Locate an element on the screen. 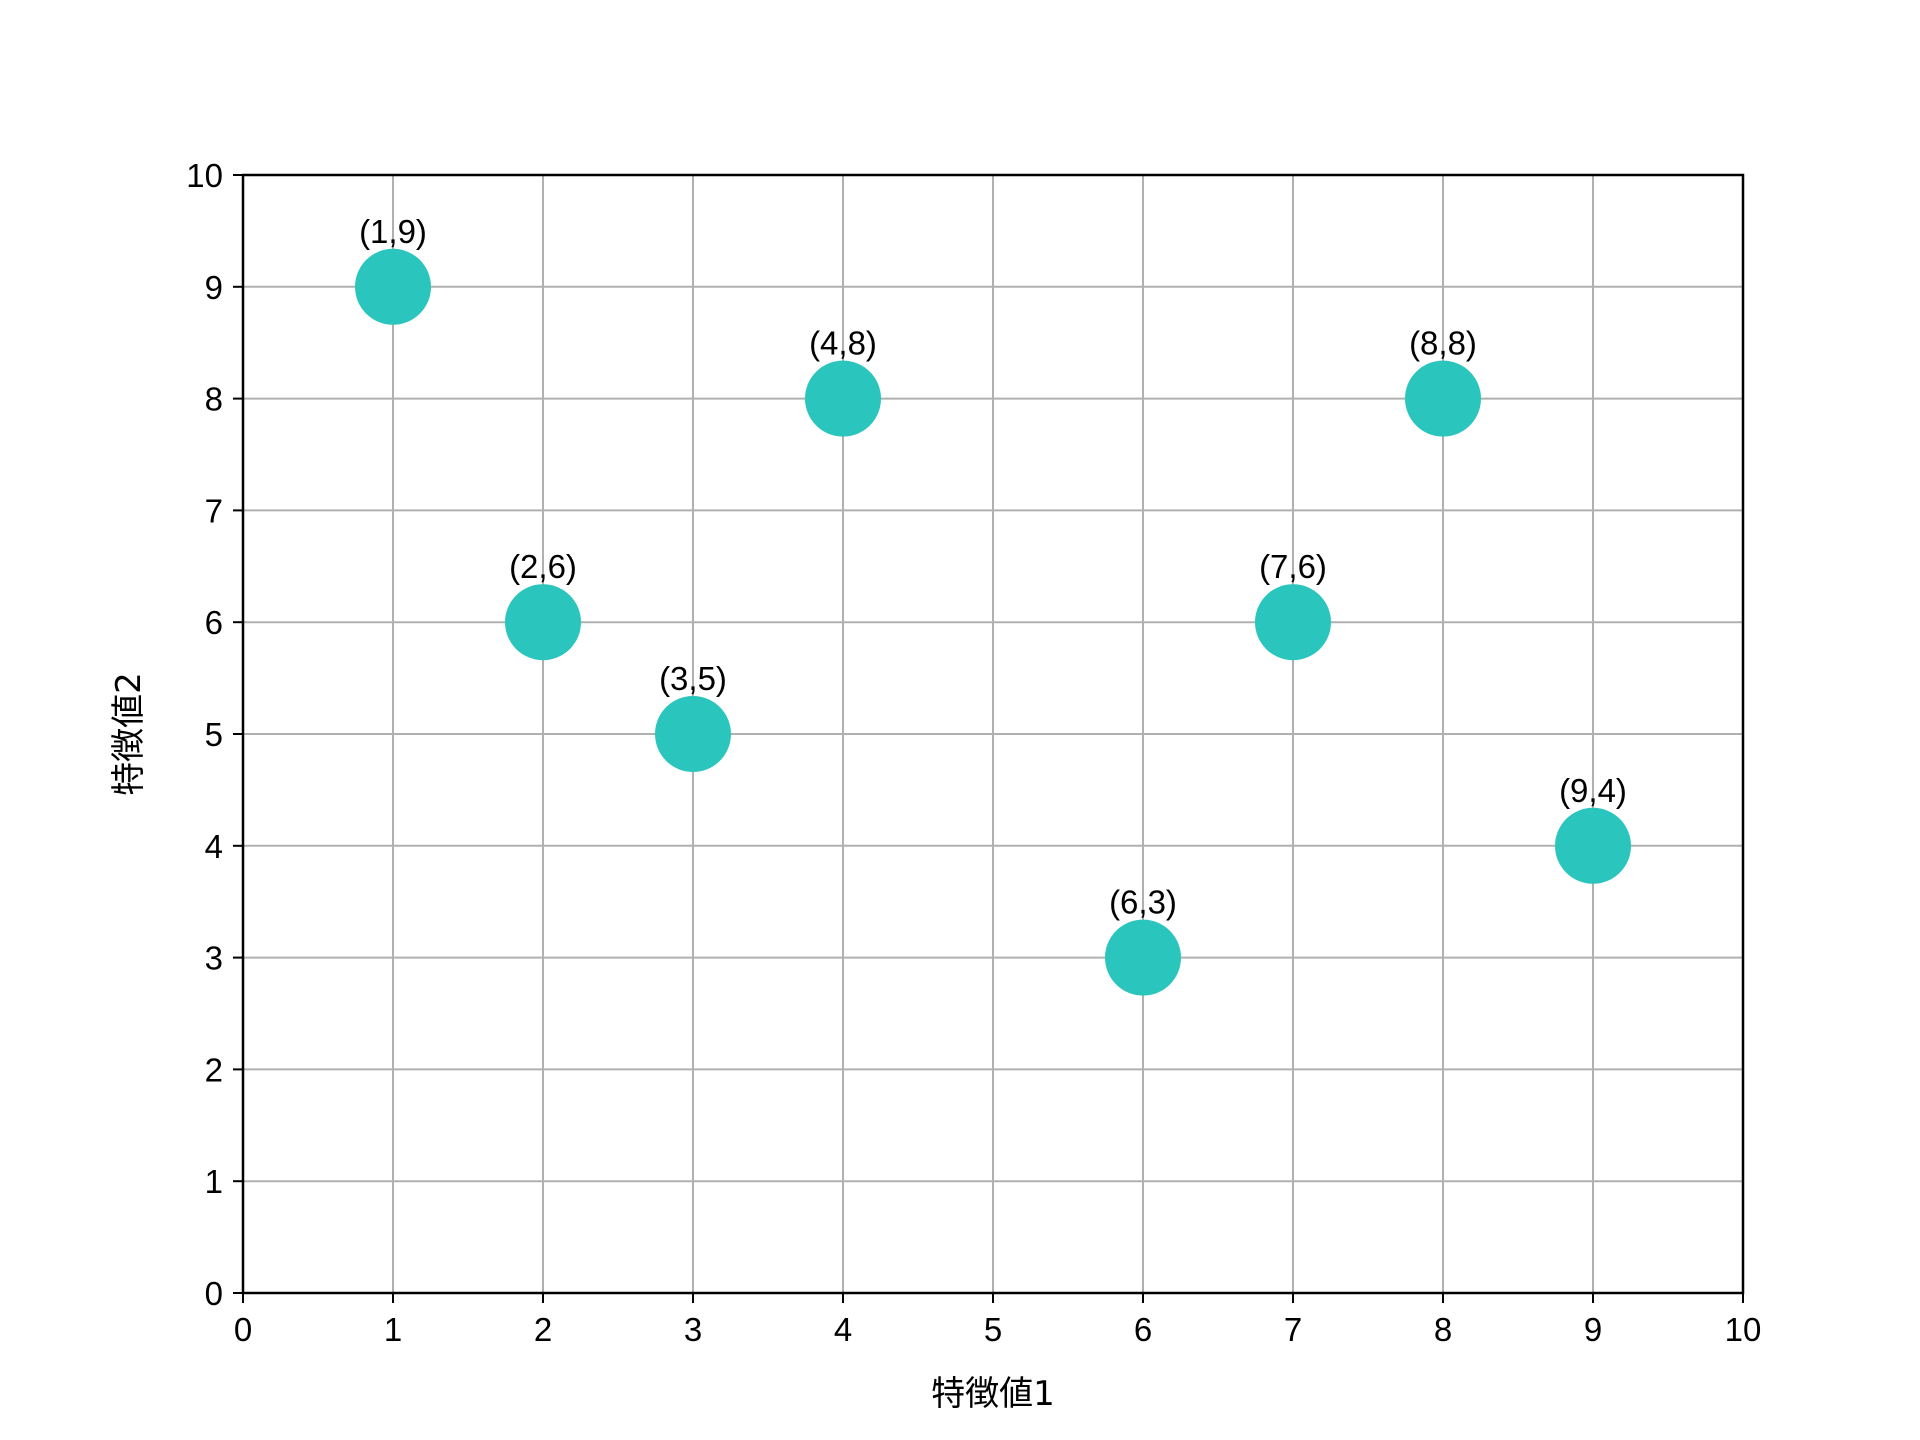 This screenshot has height=1440, width=1920. y-tick-label: 9 is located at coordinates (214, 287).